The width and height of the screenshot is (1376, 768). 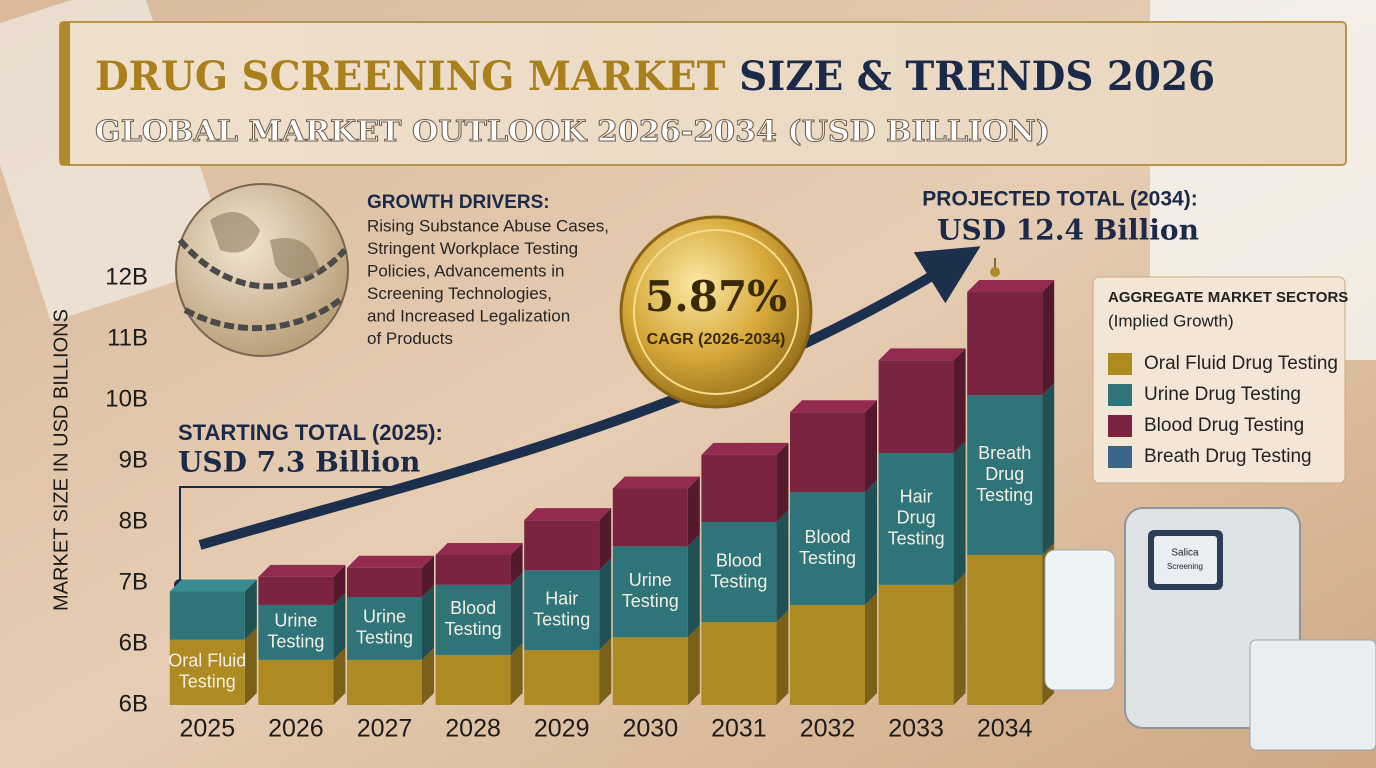 What do you see at coordinates (1241, 363) in the screenshot?
I see `legend-label: Oral Fluid Drug Testing` at bounding box center [1241, 363].